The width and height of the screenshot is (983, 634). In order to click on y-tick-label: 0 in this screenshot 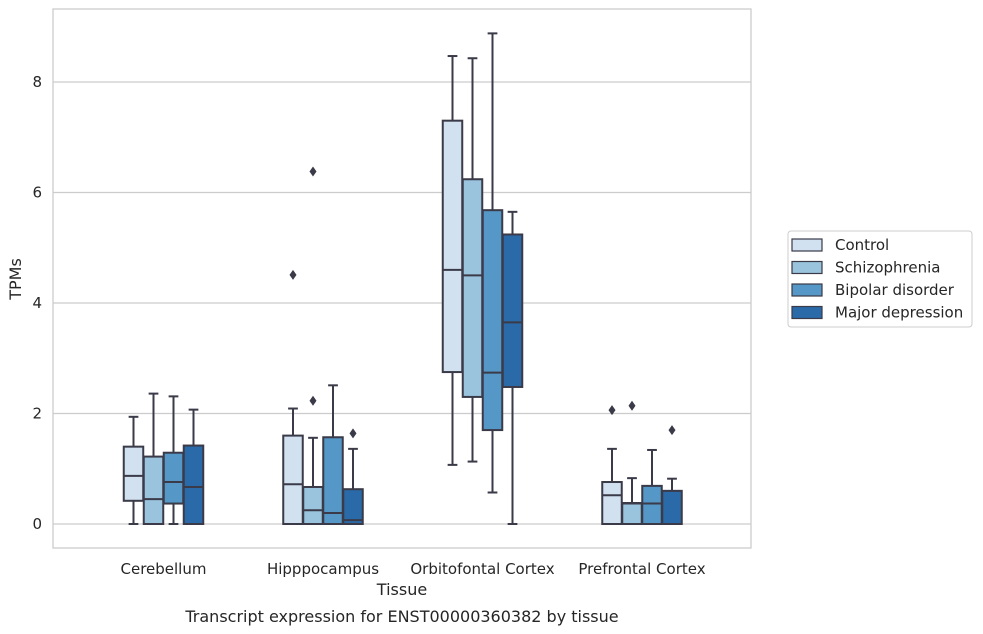, I will do `click(37, 524)`.